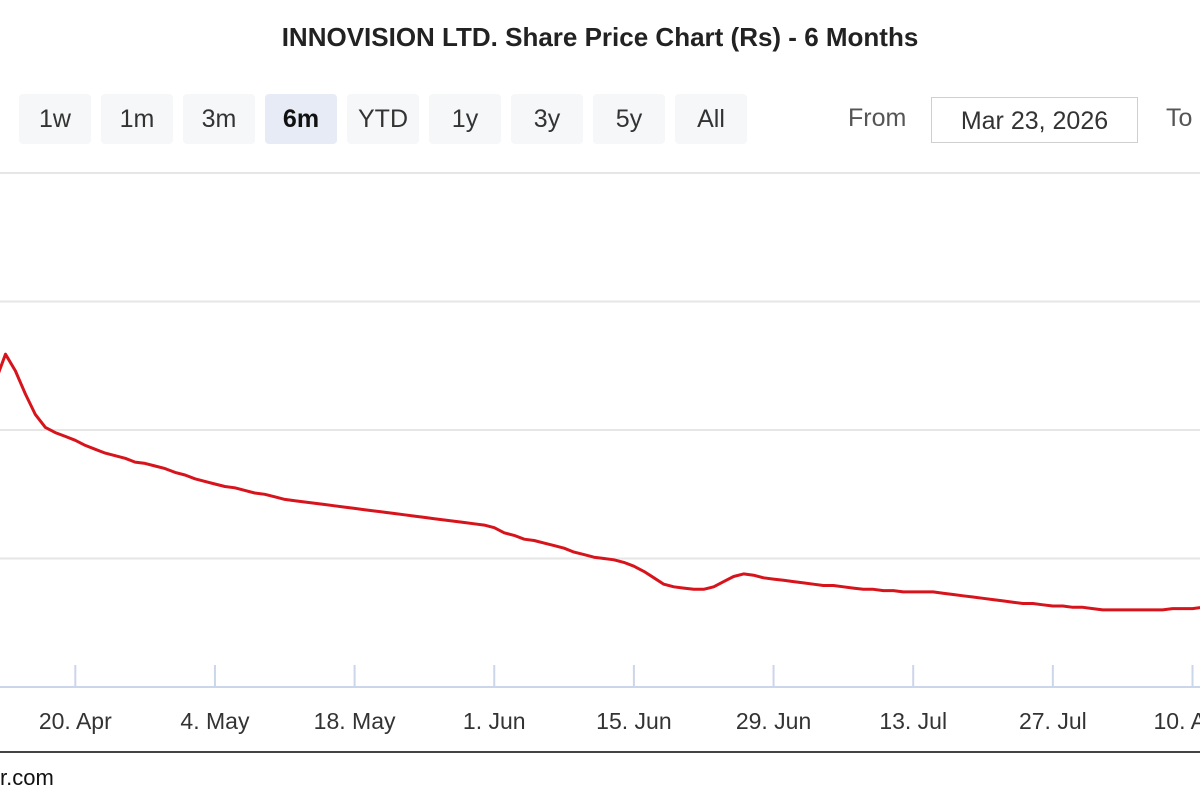  What do you see at coordinates (629, 119) in the screenshot?
I see `range-button-5y: 5y` at bounding box center [629, 119].